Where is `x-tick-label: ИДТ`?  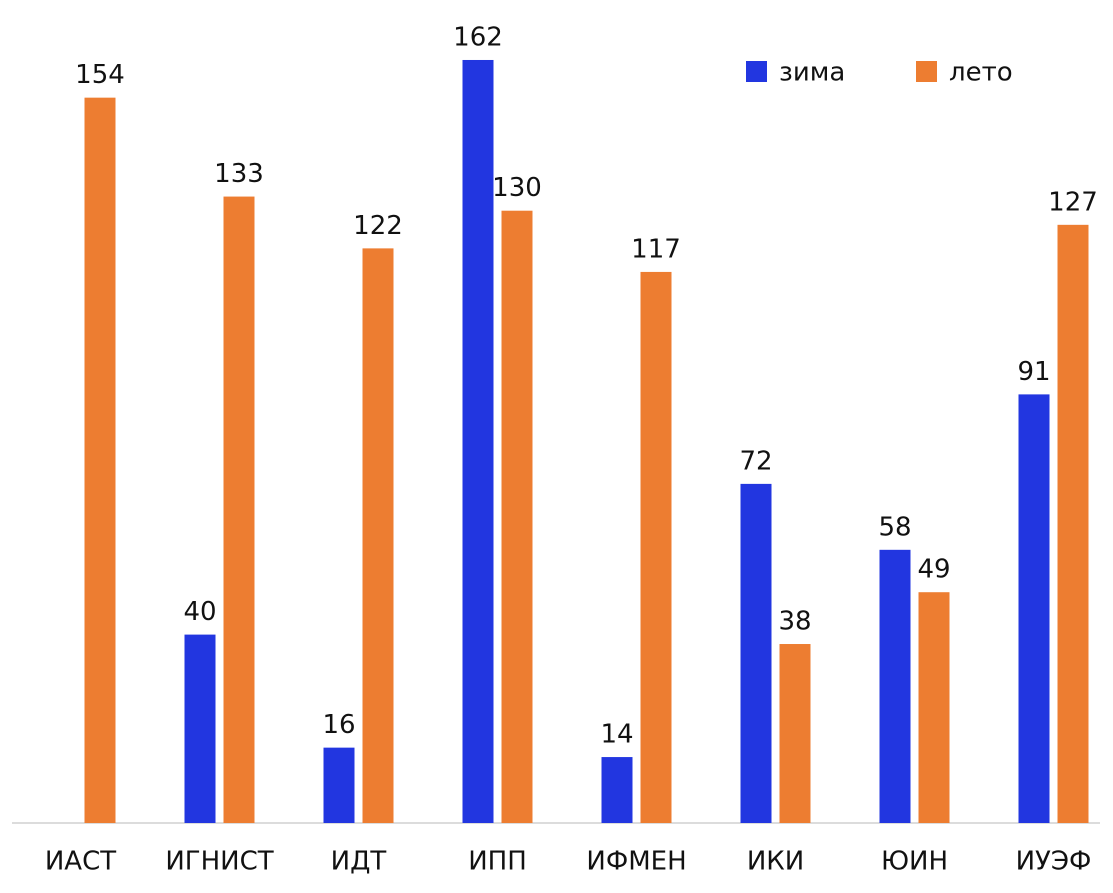
x-tick-label: ИДТ is located at coordinates (359, 862).